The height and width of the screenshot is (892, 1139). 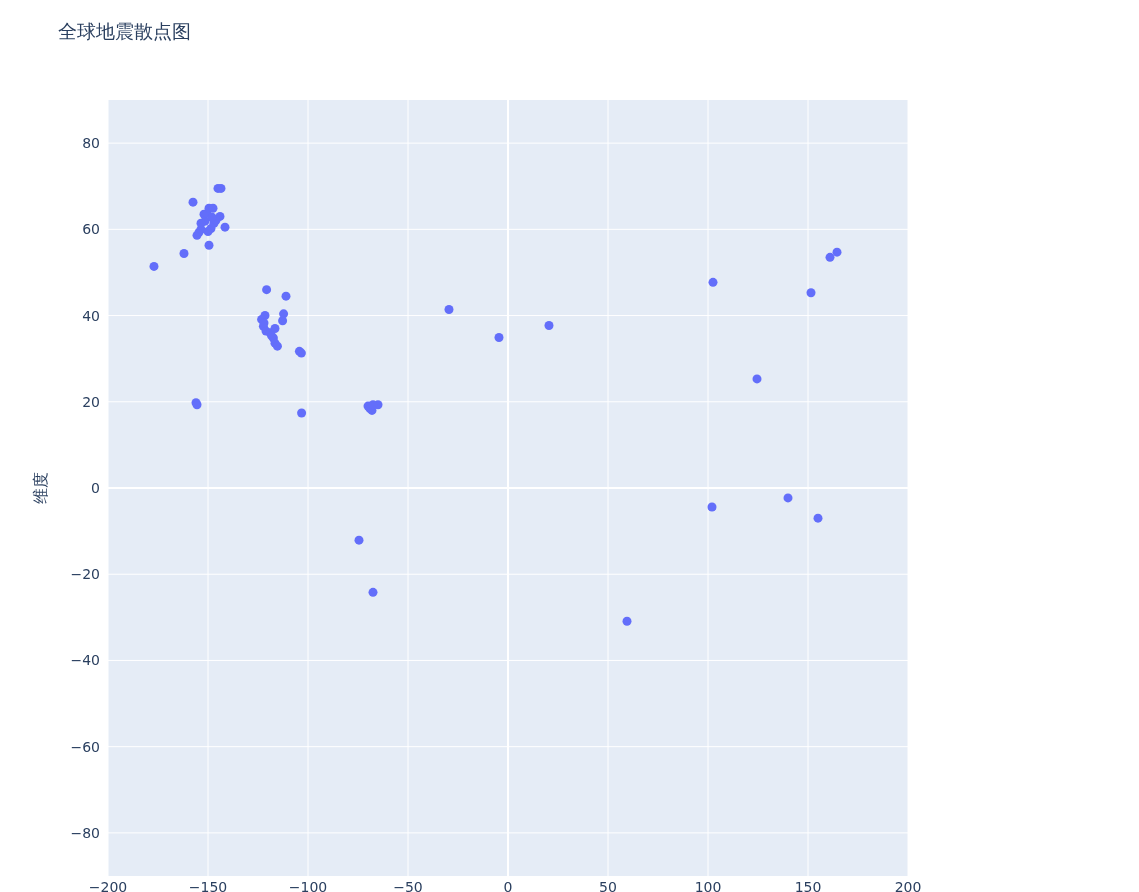 I want to click on y-tick-label: −20, so click(x=85, y=574).